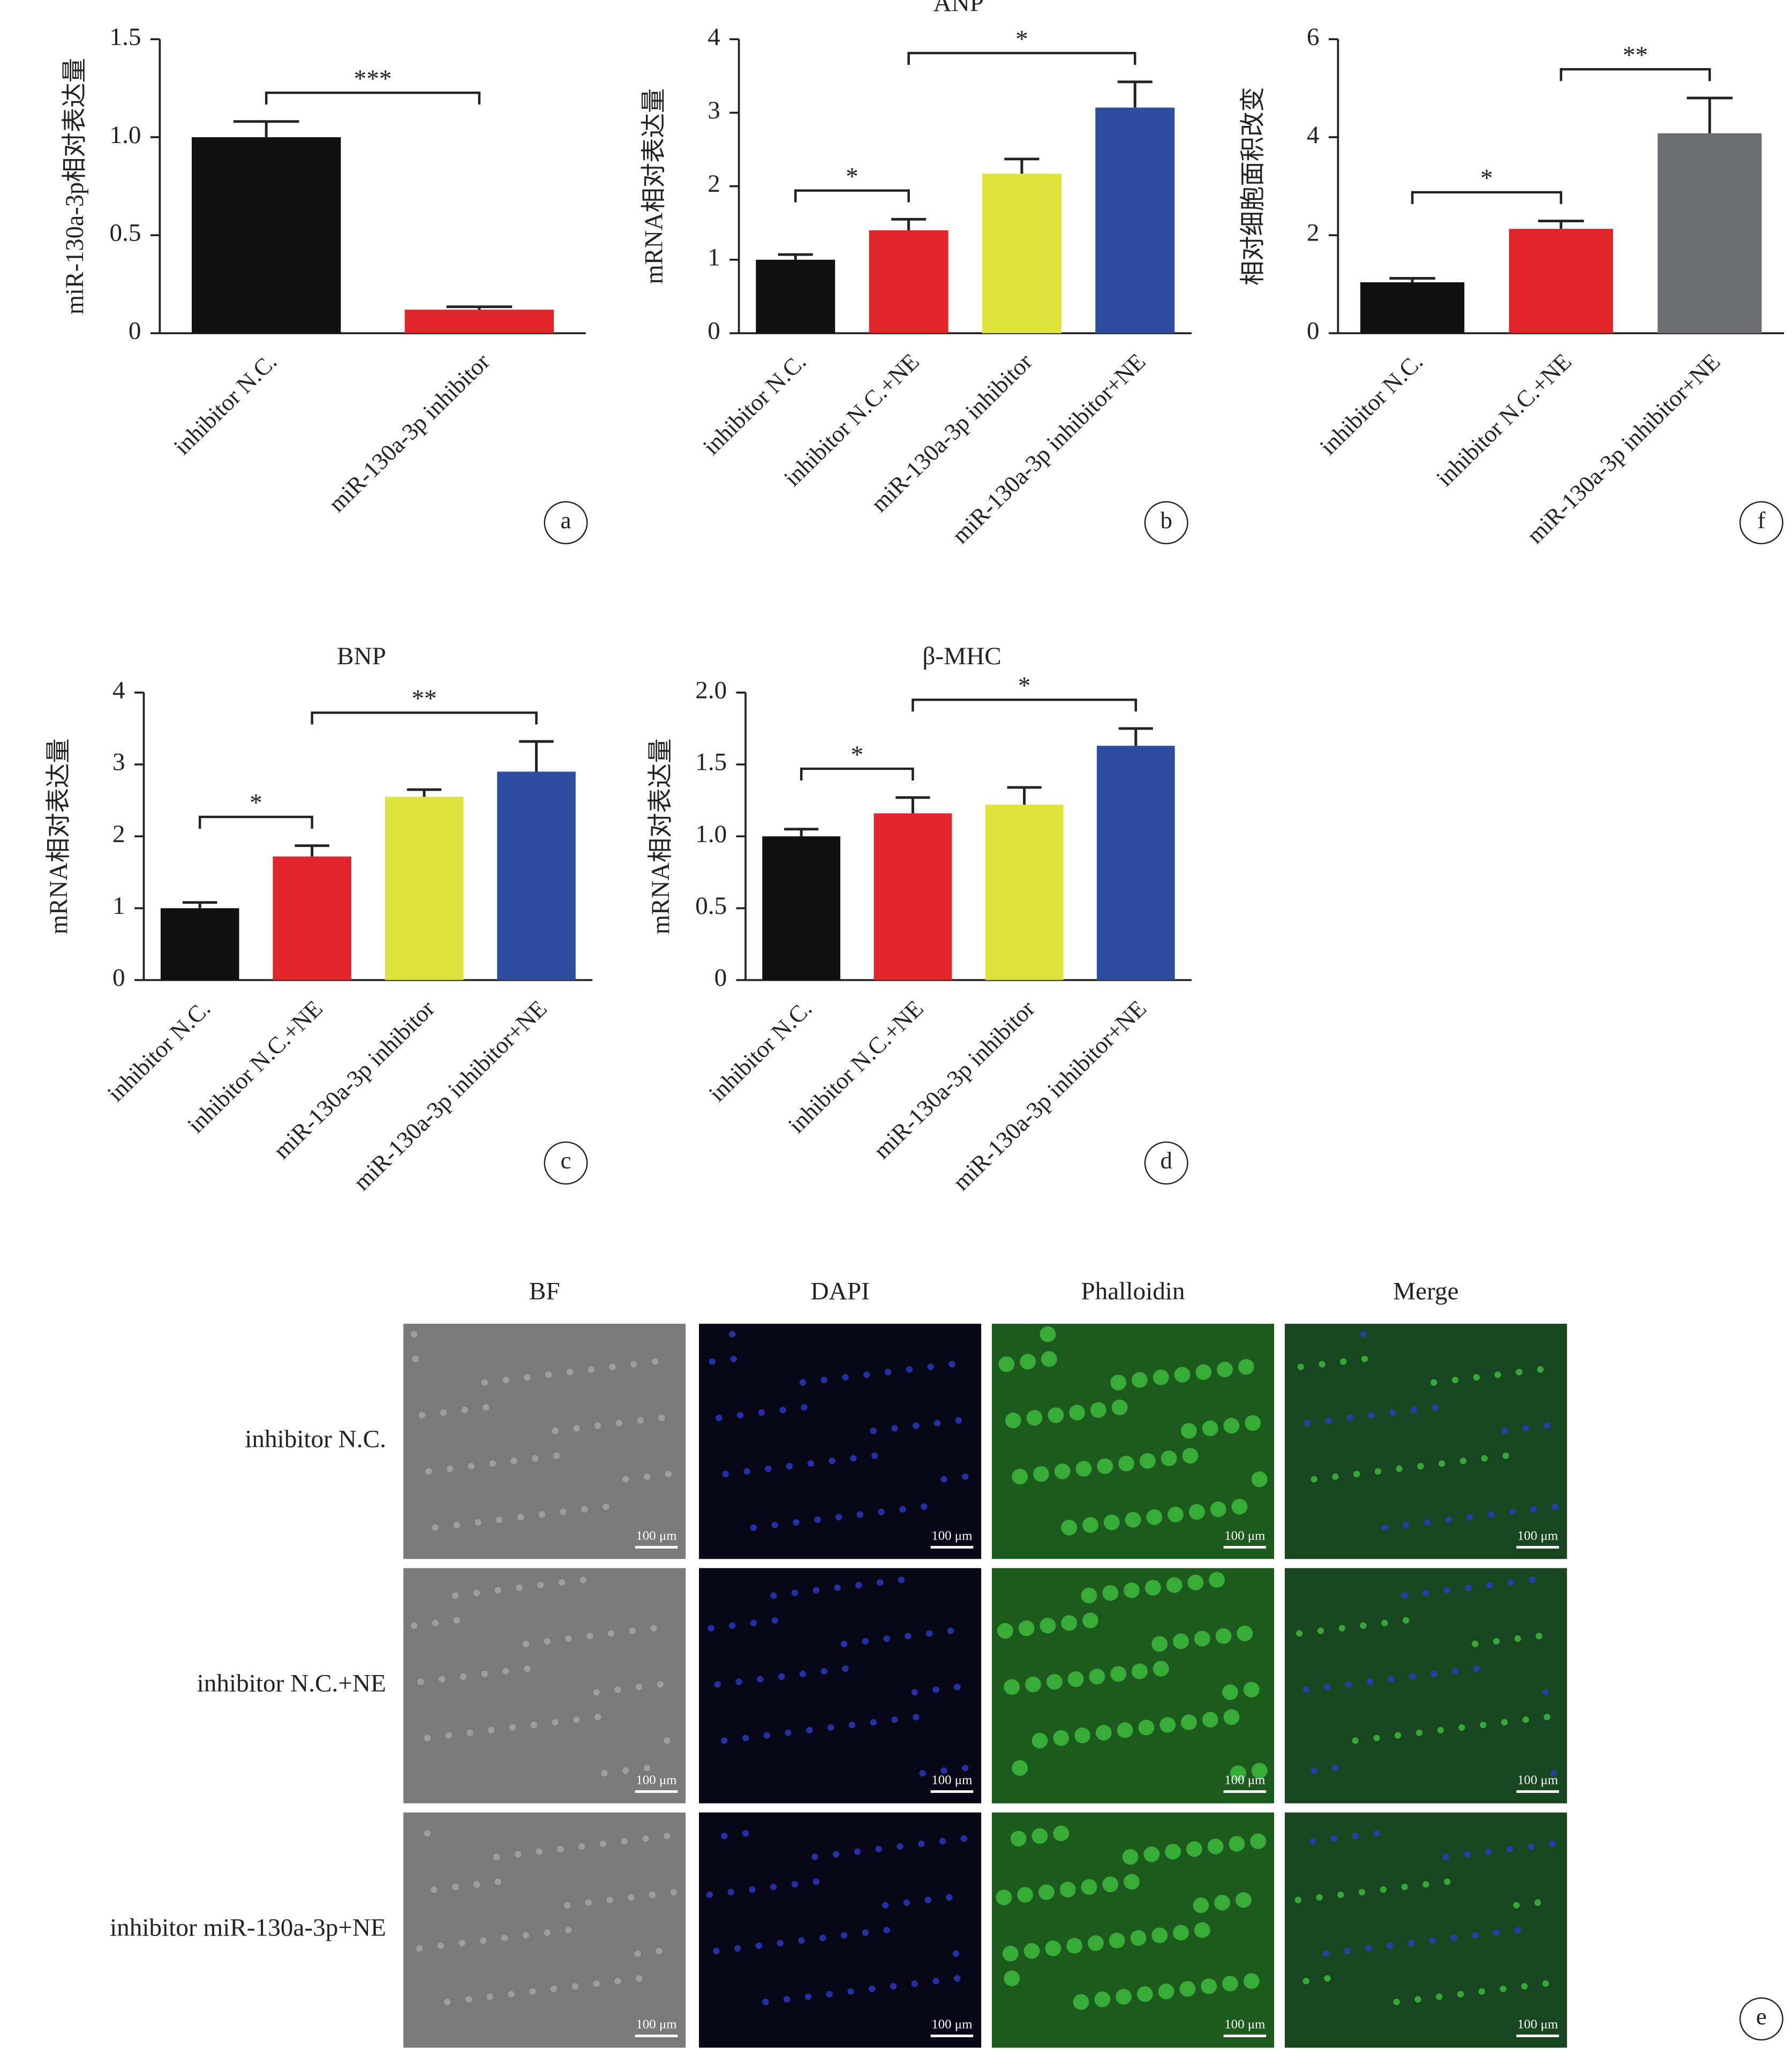 The height and width of the screenshot is (2049, 1792). What do you see at coordinates (566, 520) in the screenshot?
I see `panel-letter: a` at bounding box center [566, 520].